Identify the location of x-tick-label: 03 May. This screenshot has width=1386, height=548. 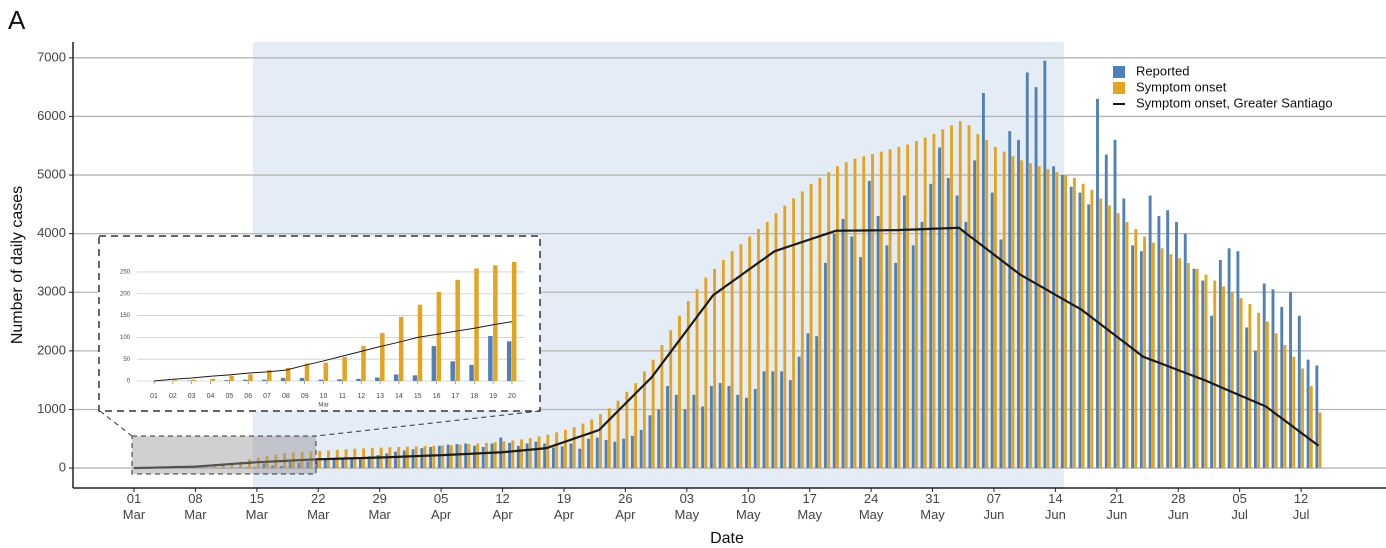
(687, 506).